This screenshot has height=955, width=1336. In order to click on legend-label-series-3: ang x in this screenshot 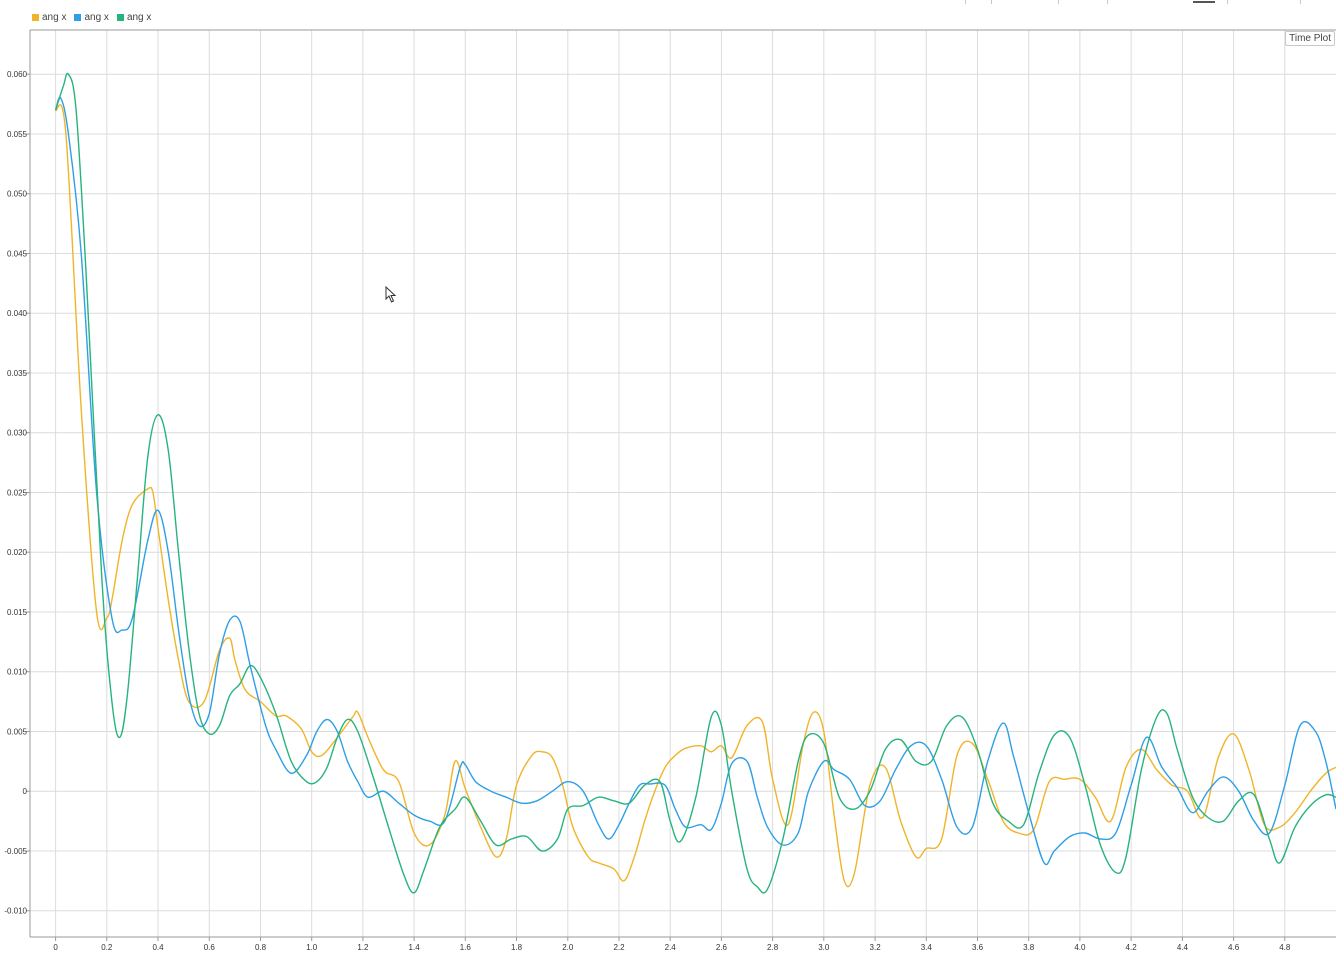, I will do `click(139, 17)`.